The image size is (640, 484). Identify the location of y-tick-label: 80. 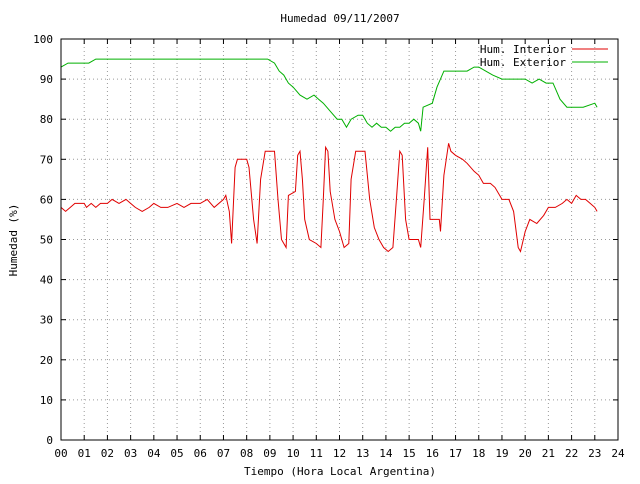
(46, 119).